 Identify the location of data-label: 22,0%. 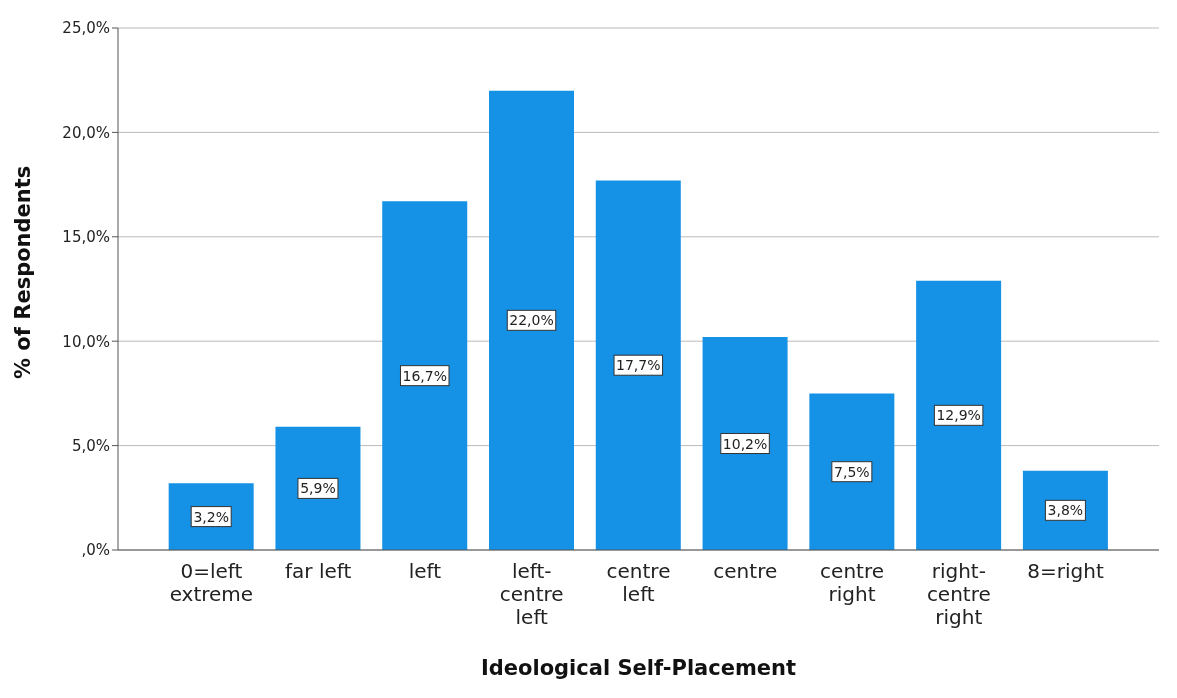
(531, 320).